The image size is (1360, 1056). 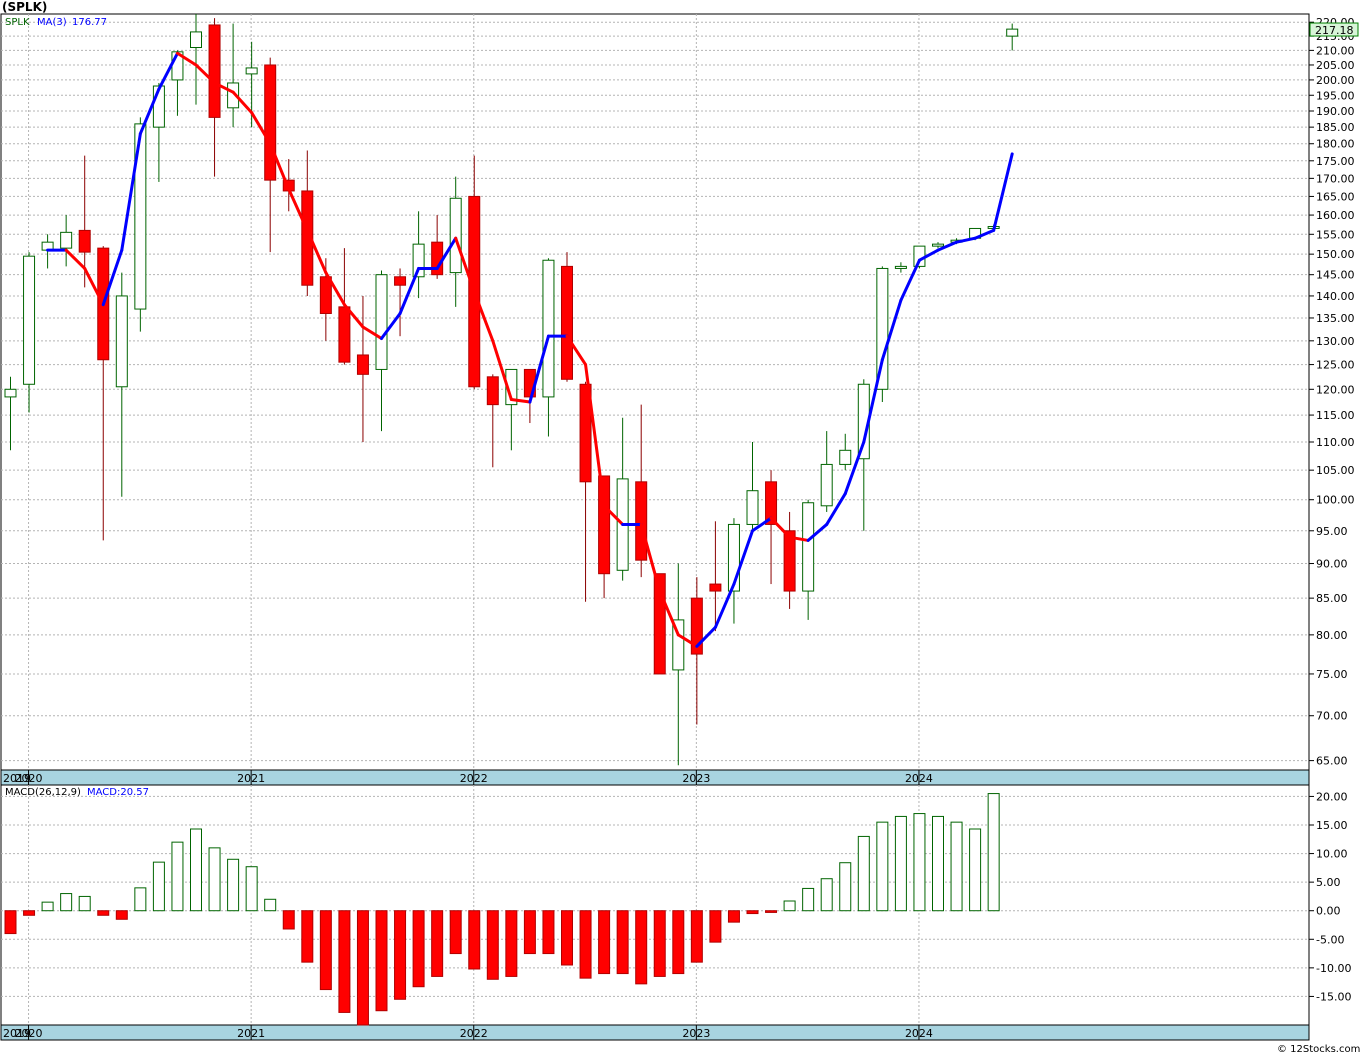 What do you see at coordinates (251, 1033) in the screenshot?
I see `macd-year-label: 2021` at bounding box center [251, 1033].